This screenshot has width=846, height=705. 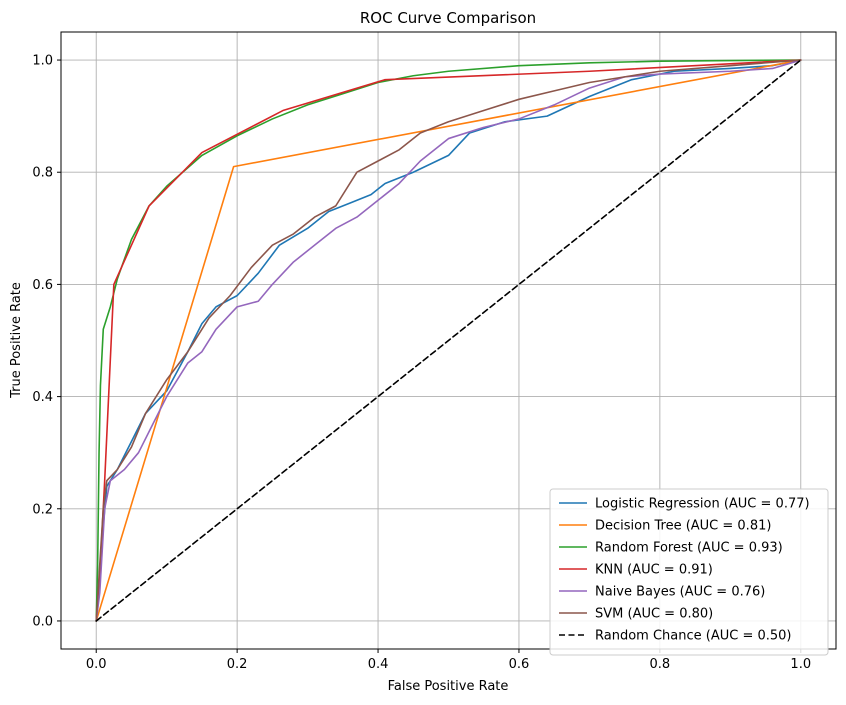 I want to click on y-tick-label: 1.0, so click(x=42, y=61).